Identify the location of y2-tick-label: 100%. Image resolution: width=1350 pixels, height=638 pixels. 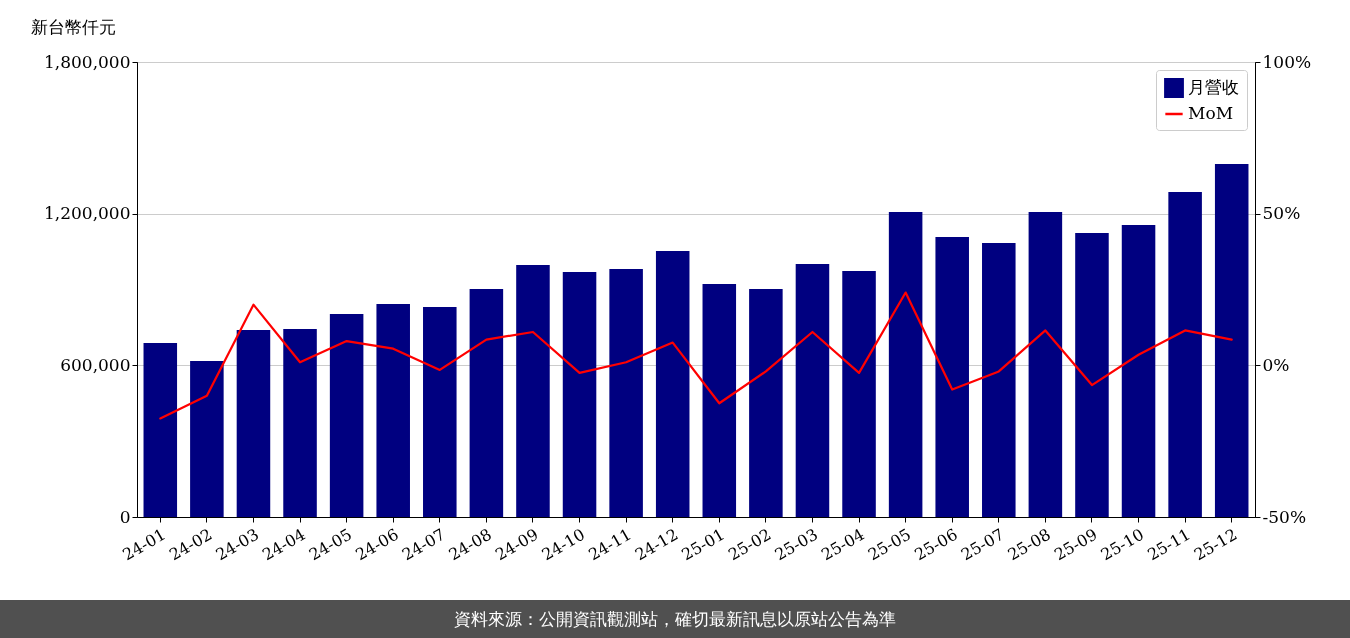
(1287, 61).